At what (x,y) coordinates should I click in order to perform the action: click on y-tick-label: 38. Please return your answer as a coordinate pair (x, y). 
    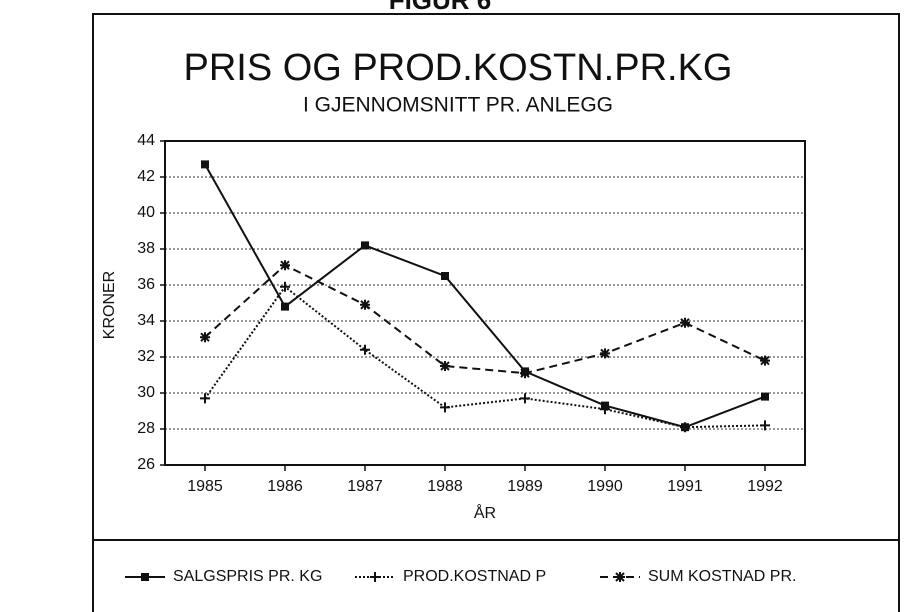
    Looking at the image, I should click on (146, 248).